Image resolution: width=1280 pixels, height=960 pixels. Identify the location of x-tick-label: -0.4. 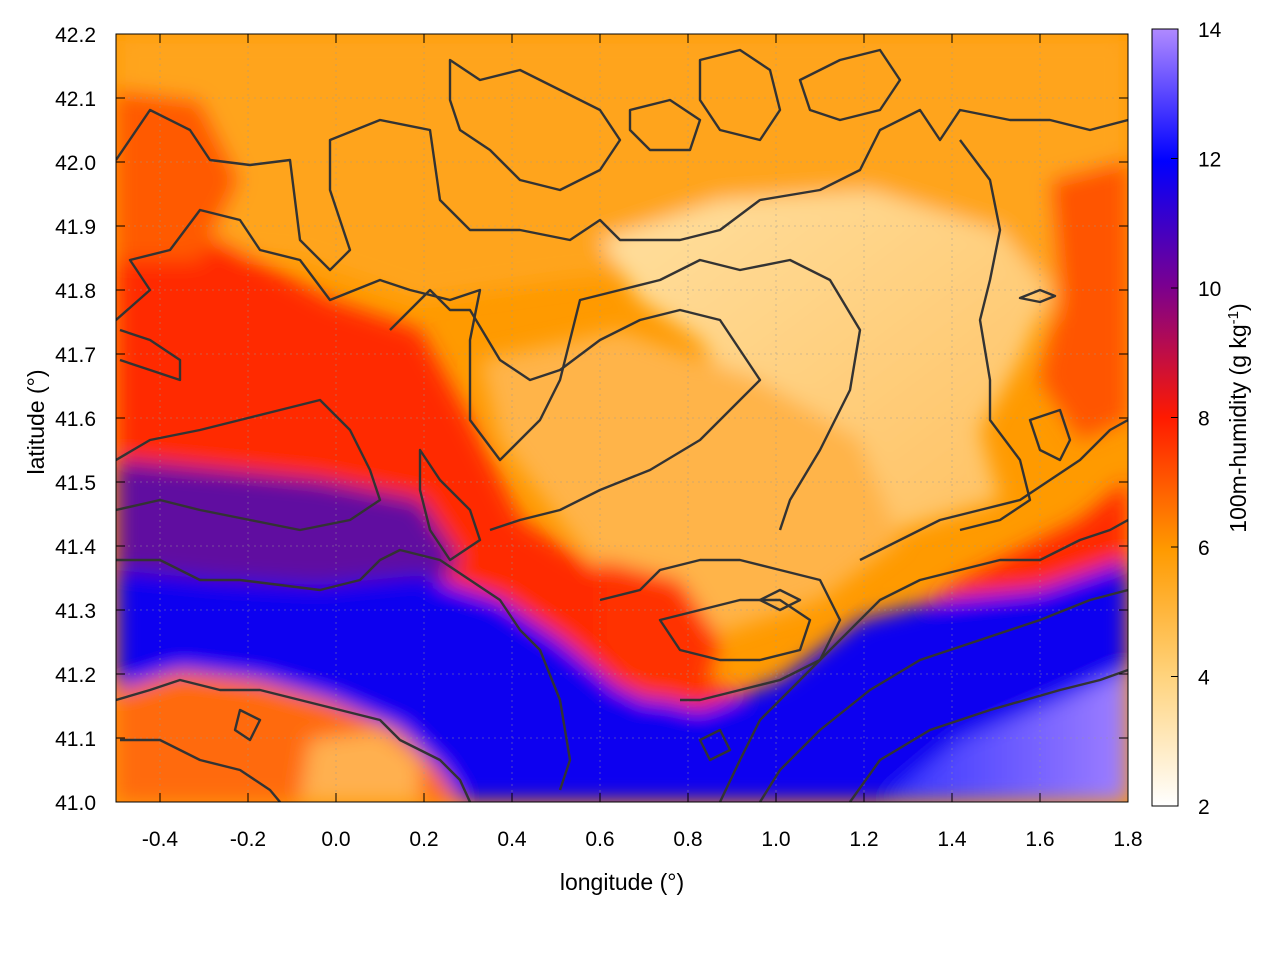
(160, 839).